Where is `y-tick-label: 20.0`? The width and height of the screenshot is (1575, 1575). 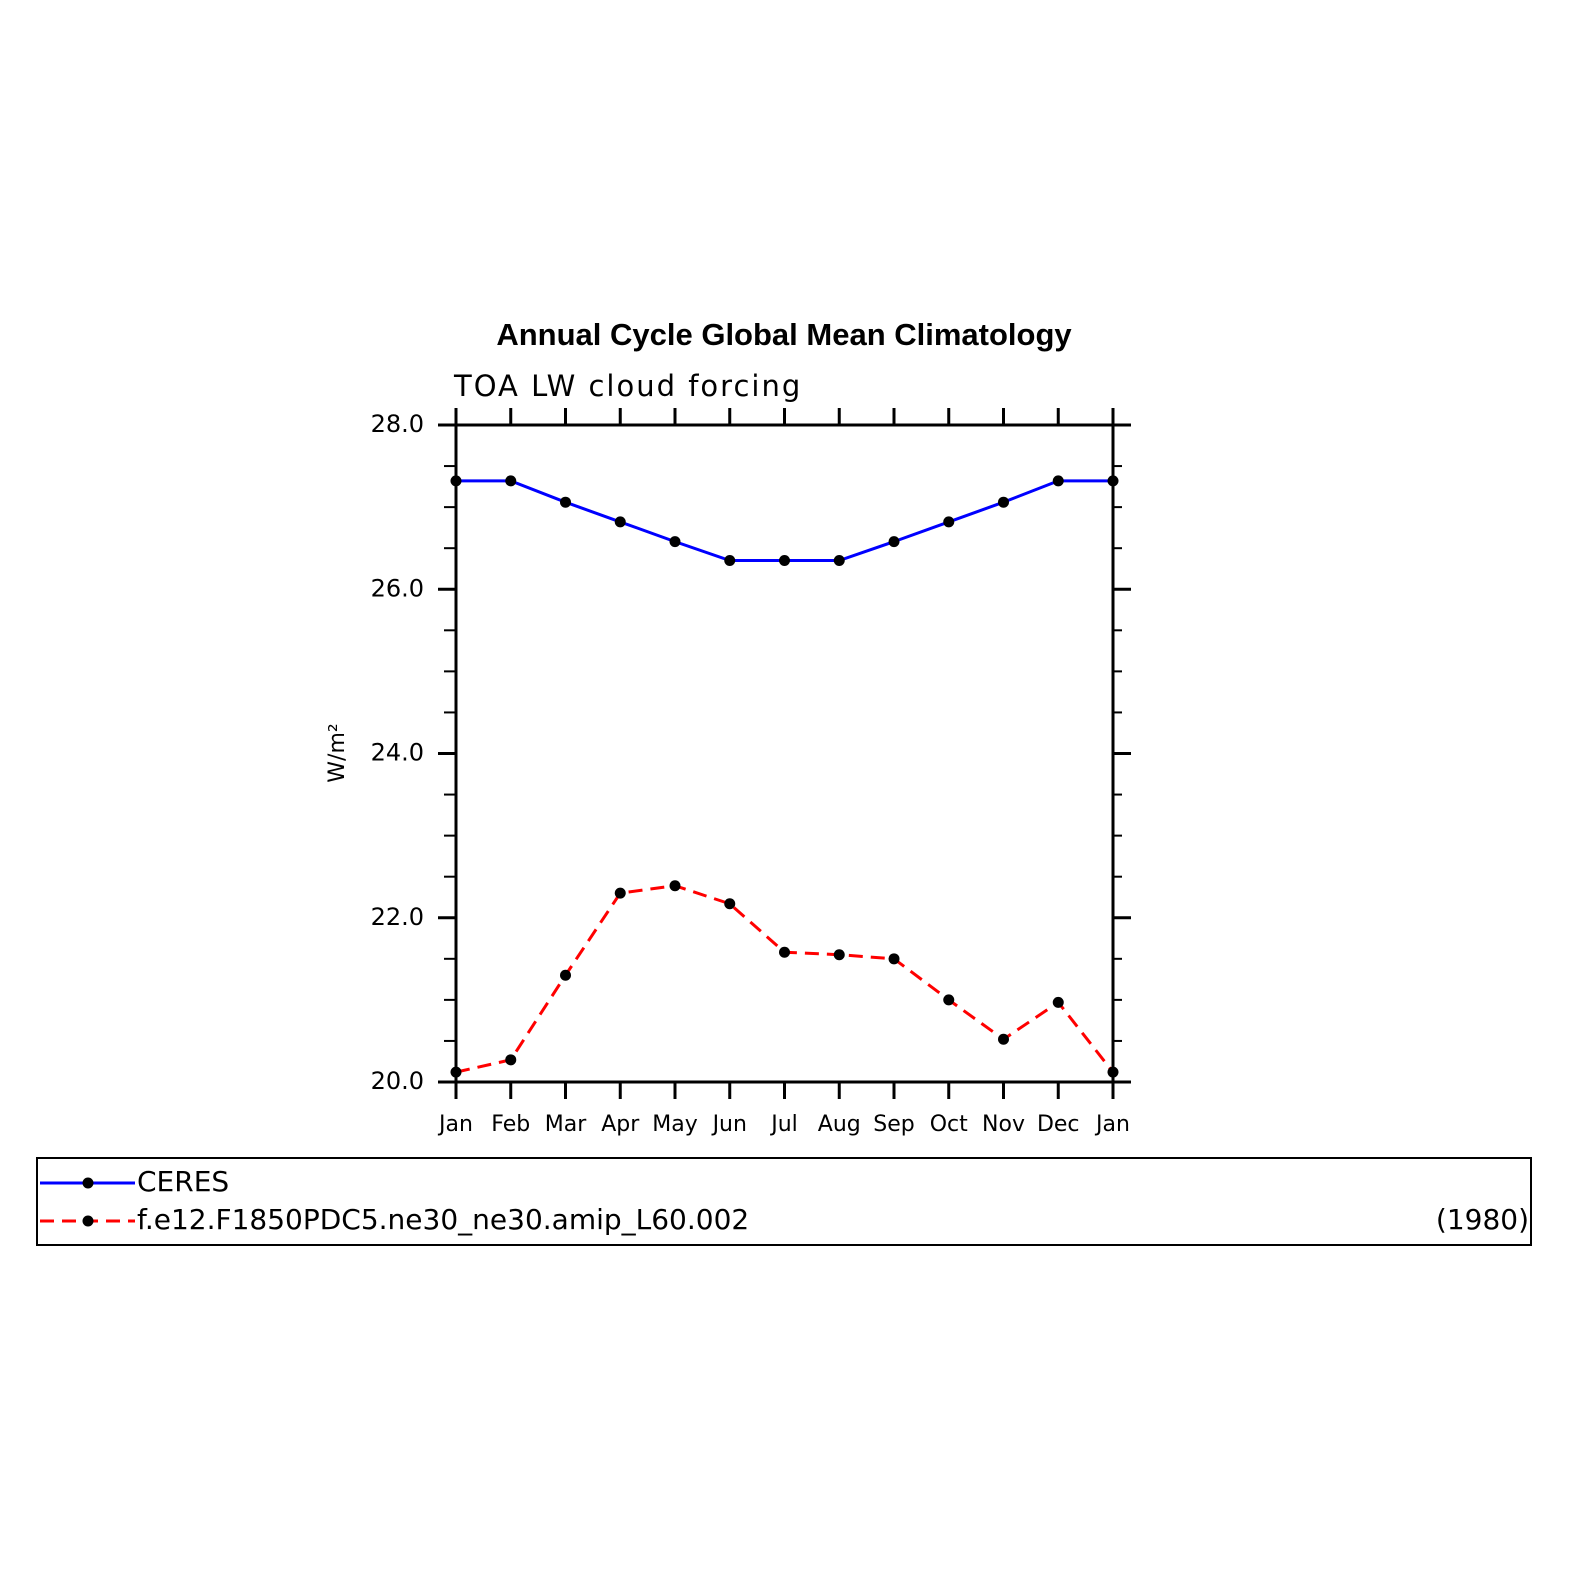
y-tick-label: 20.0 is located at coordinates (397, 1081).